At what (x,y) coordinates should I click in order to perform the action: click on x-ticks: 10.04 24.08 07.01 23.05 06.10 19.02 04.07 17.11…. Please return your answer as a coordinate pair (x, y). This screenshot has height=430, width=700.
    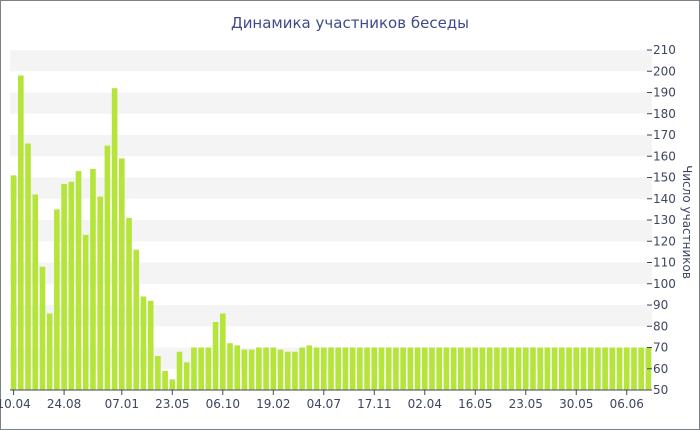
    Looking at the image, I should click on (322, 400).